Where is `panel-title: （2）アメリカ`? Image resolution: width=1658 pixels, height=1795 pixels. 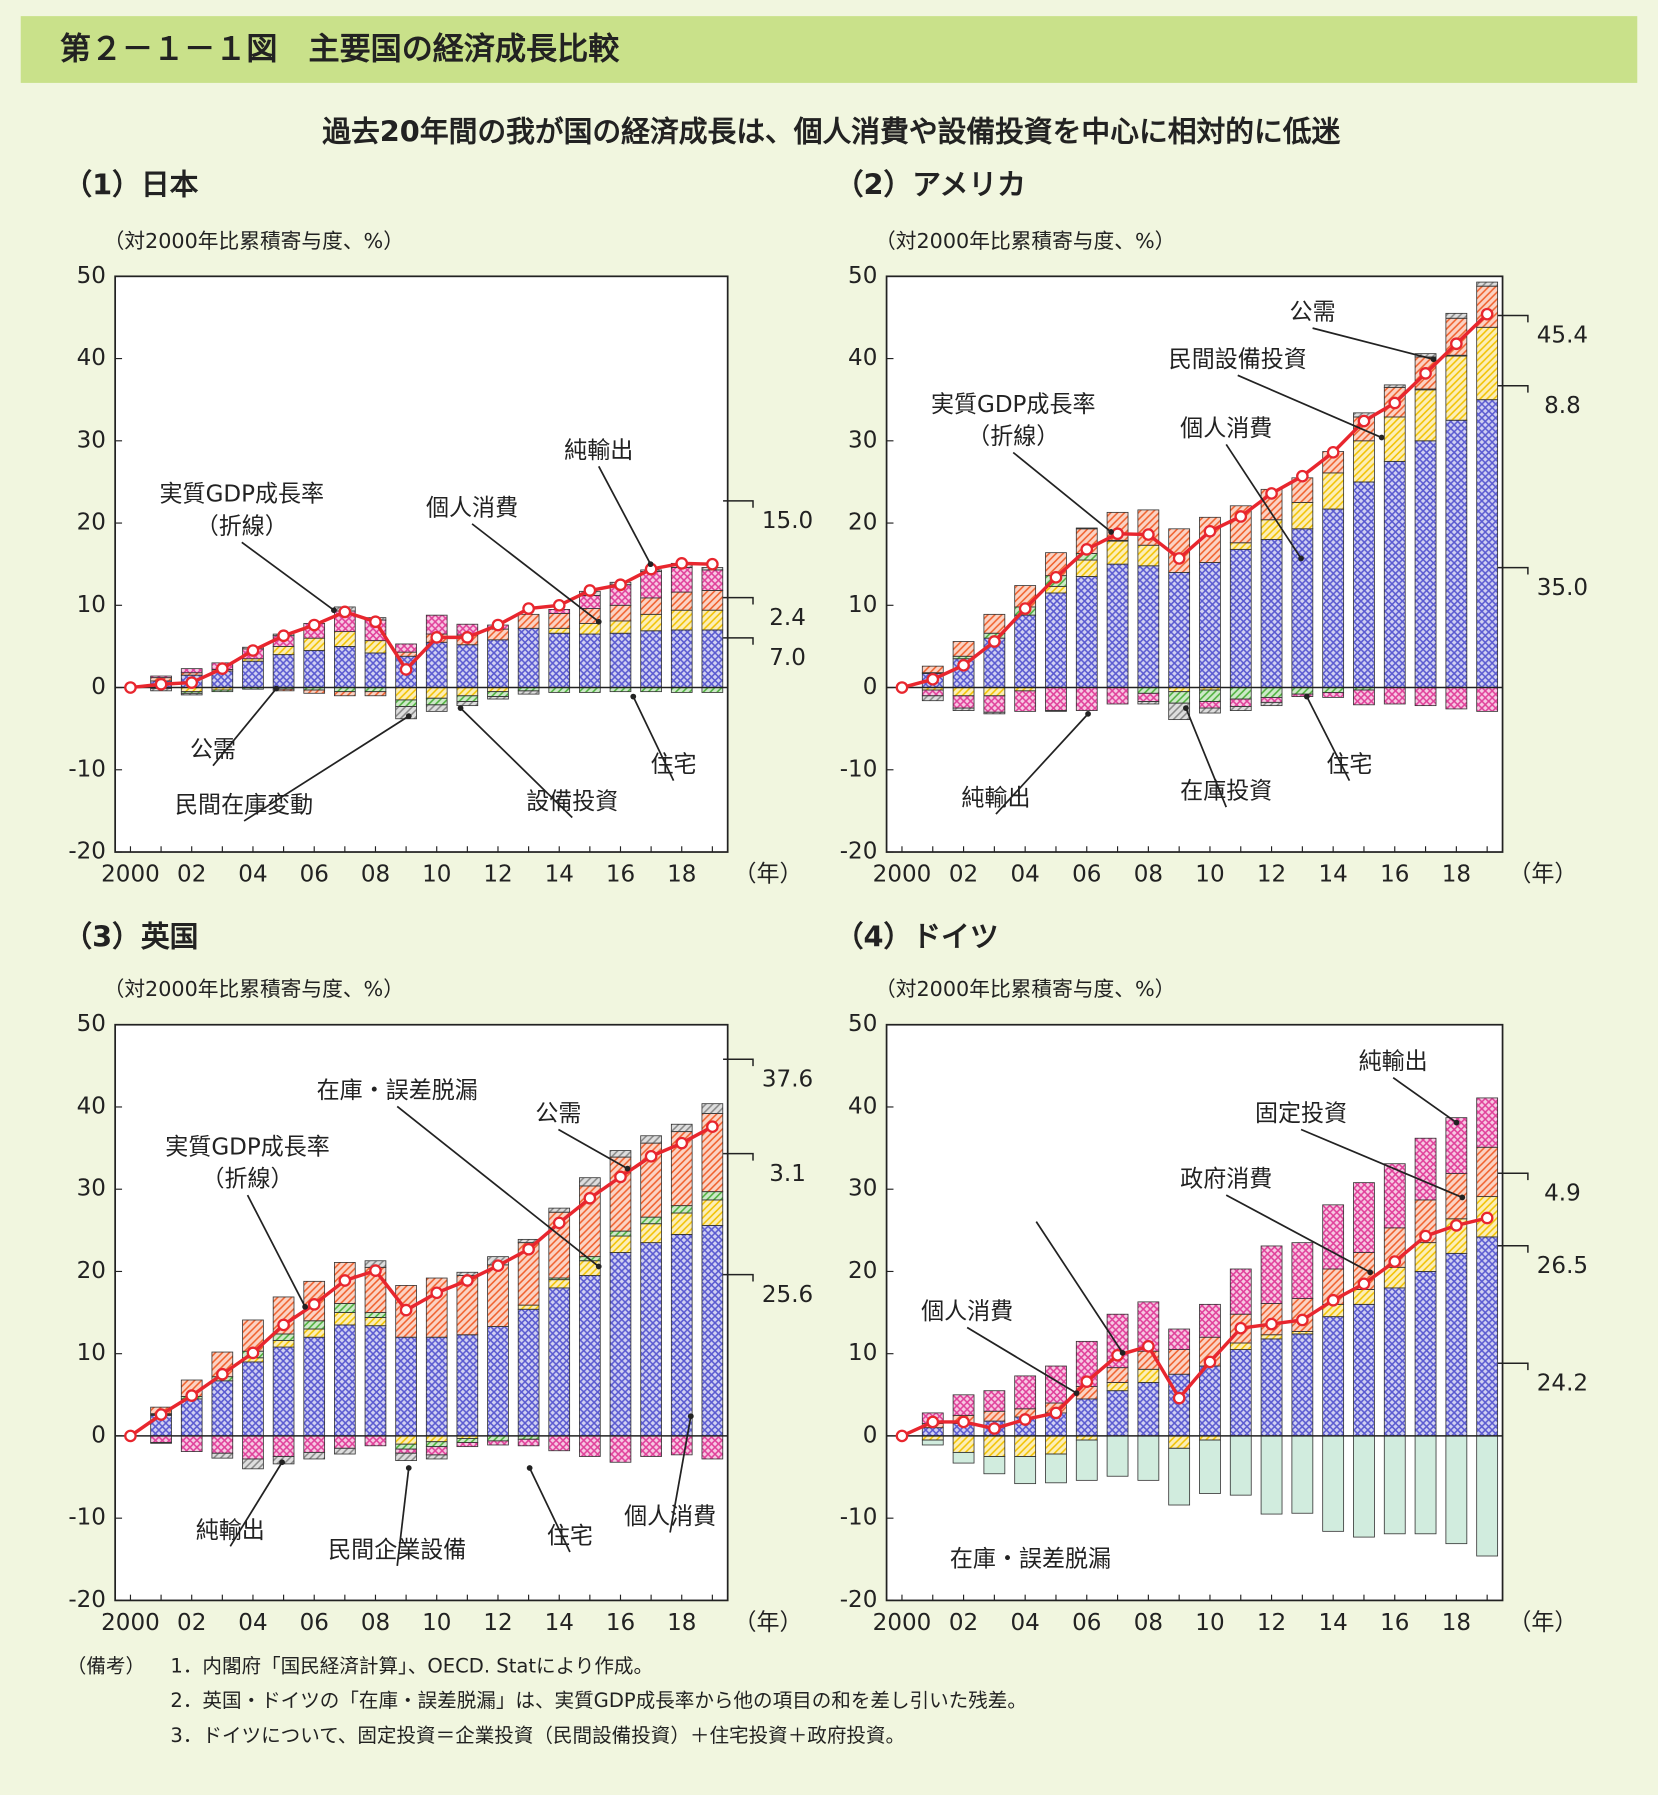 panel-title: （2）アメリカ is located at coordinates (930, 185).